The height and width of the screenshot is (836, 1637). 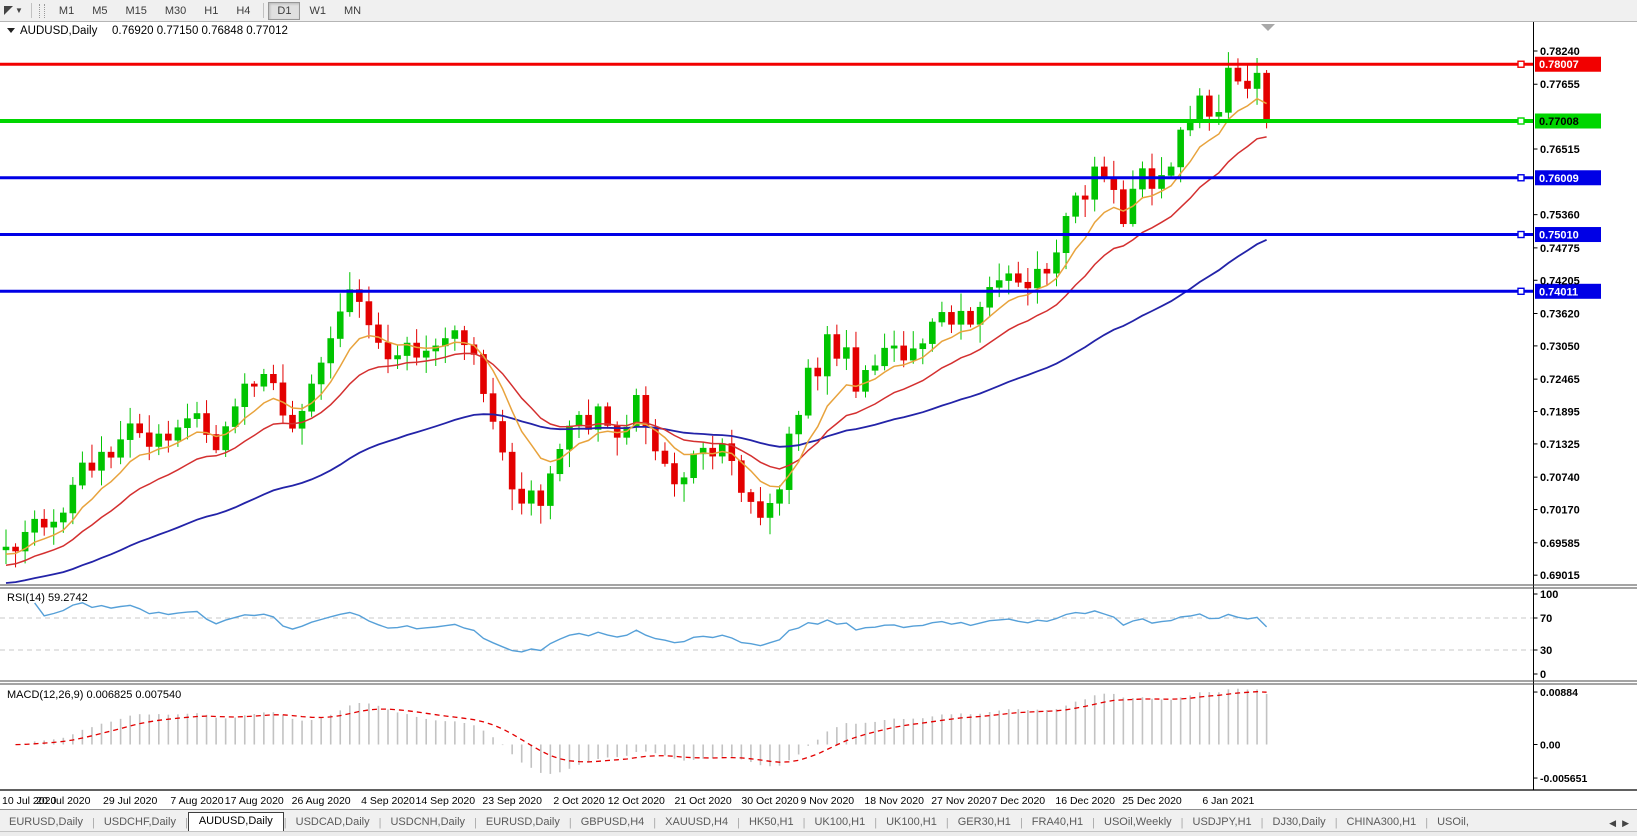 I want to click on date-axis-label: 17 Aug 2020, so click(x=254, y=801).